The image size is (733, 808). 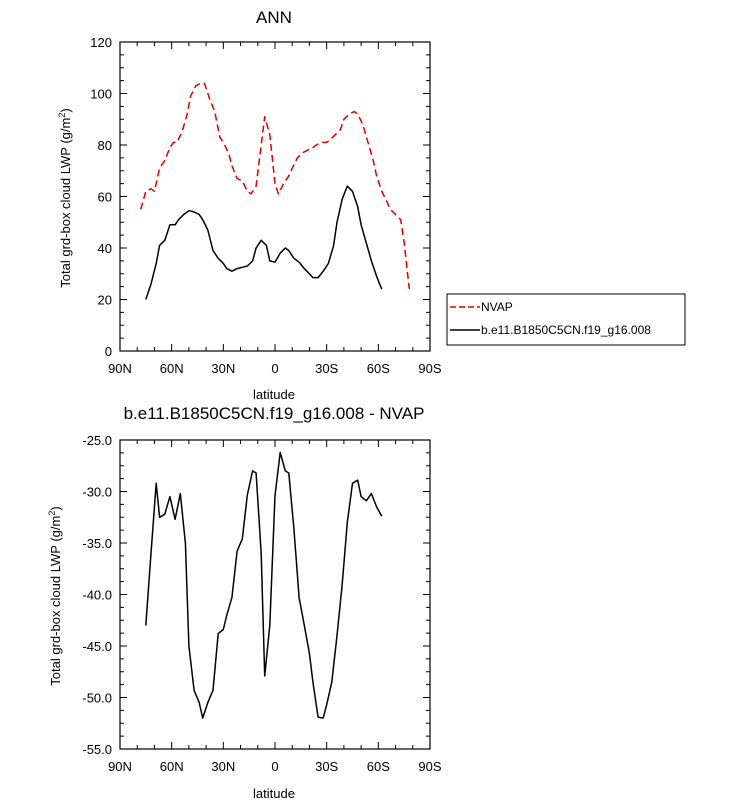 I want to click on p1-y-tick-label: 40, so click(x=105, y=248).